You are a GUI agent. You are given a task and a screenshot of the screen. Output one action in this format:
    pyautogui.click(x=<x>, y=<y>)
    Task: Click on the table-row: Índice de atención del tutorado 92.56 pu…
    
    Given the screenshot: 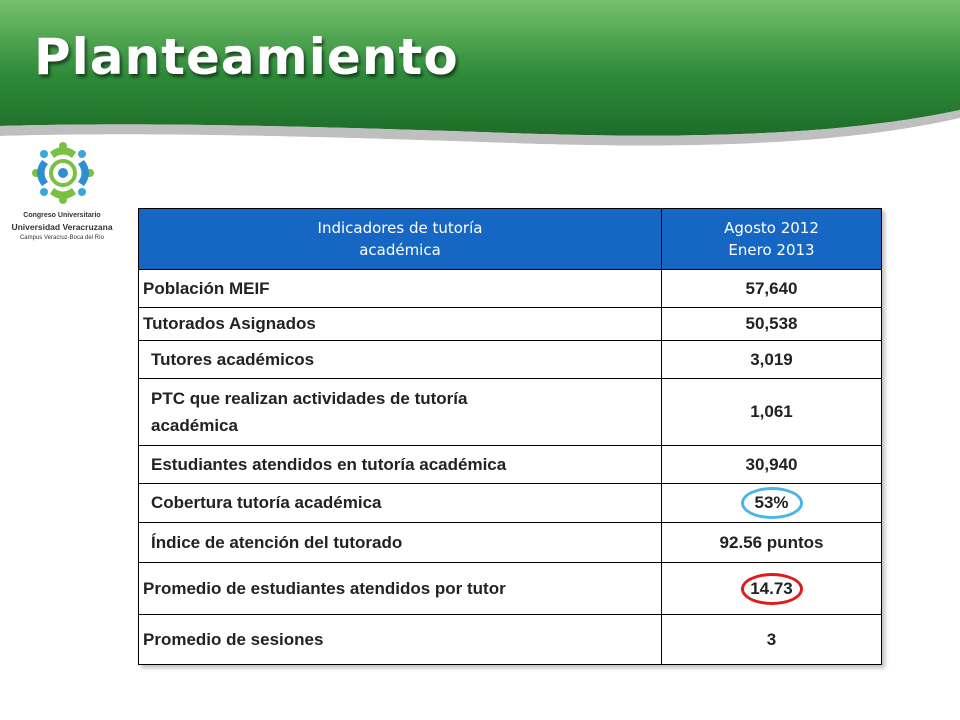 What is the action you would take?
    pyautogui.click(x=510, y=542)
    